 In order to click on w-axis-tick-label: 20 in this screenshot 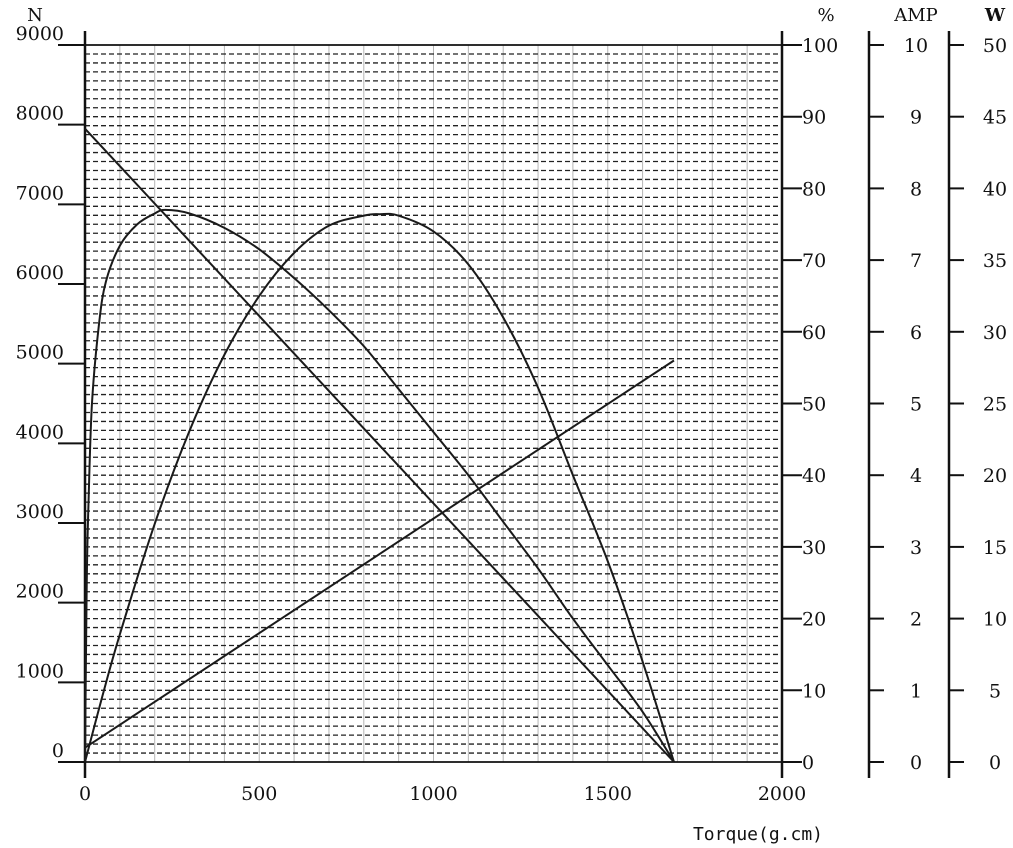, I will do `click(995, 476)`.